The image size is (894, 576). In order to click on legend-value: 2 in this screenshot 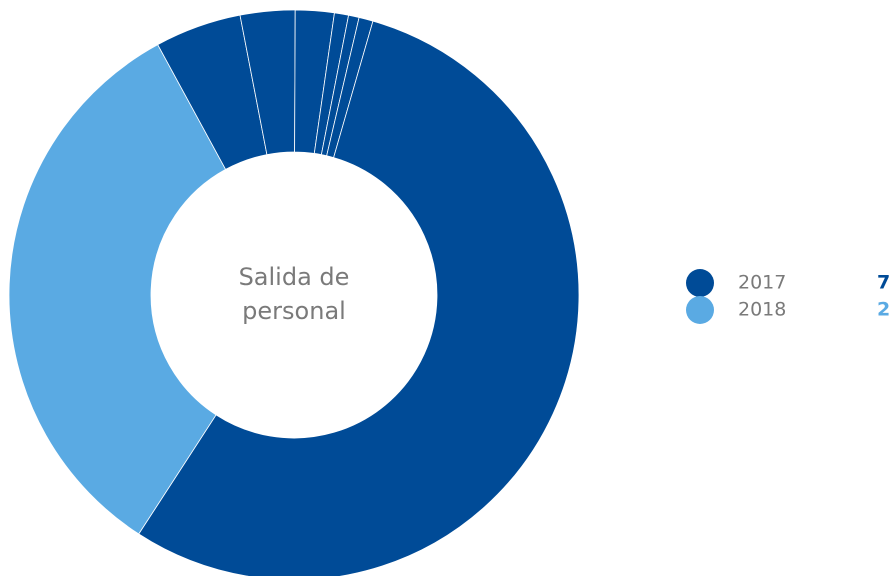, I will do `click(883, 310)`.